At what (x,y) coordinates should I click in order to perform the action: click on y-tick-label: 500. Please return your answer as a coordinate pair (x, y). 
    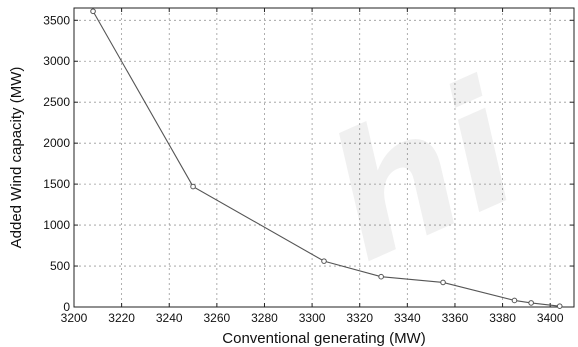
    Looking at the image, I should click on (60, 266).